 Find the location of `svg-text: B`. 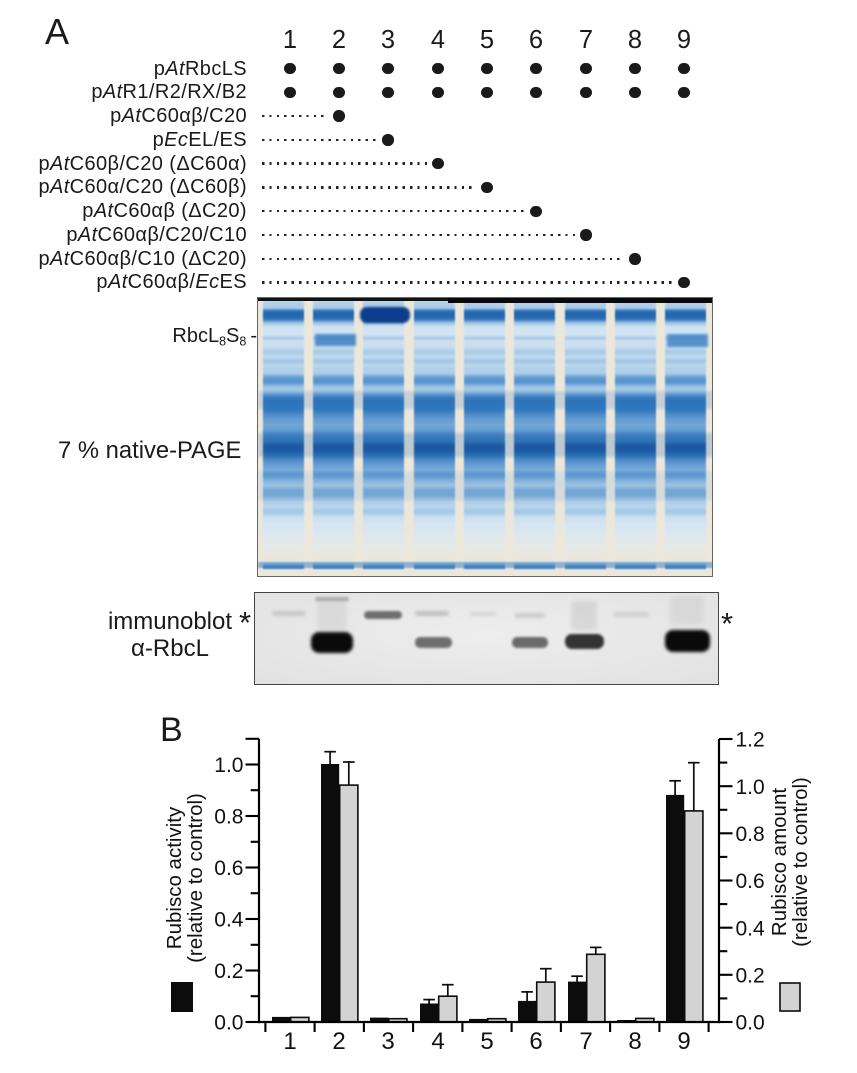

svg-text: B is located at coordinates (171, 730).